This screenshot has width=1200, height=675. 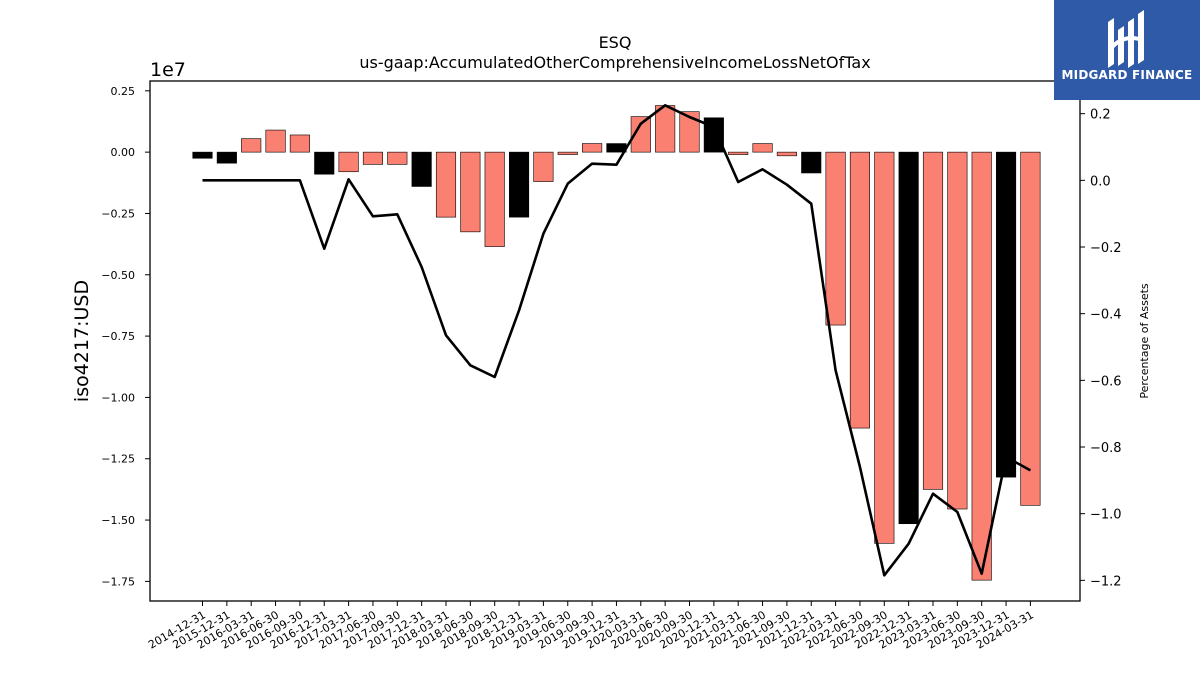 What do you see at coordinates (118, 275) in the screenshot?
I see `y-tick-label: −0.50` at bounding box center [118, 275].